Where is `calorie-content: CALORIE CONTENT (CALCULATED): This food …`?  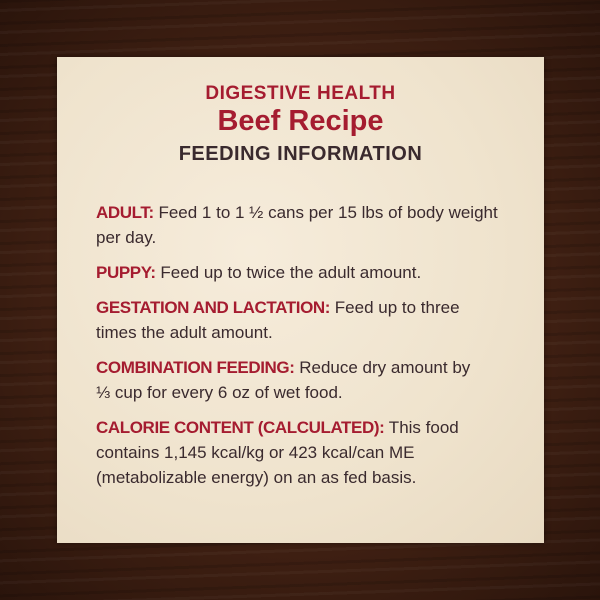
calorie-content: CALORIE CONTENT (CALCULATED): This food … is located at coordinates (311, 452).